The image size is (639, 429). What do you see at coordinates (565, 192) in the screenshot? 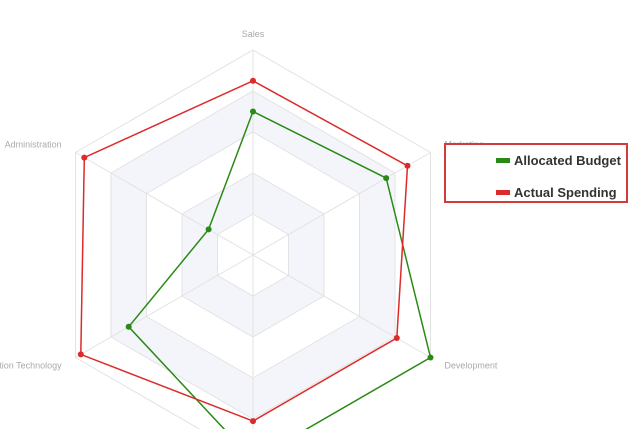
I see `legend-label-actual-spending: Actual Spending` at bounding box center [565, 192].